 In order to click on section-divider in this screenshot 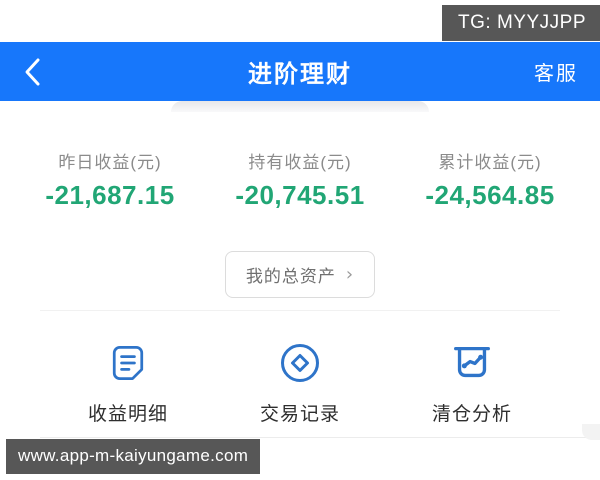, I will do `click(300, 310)`.